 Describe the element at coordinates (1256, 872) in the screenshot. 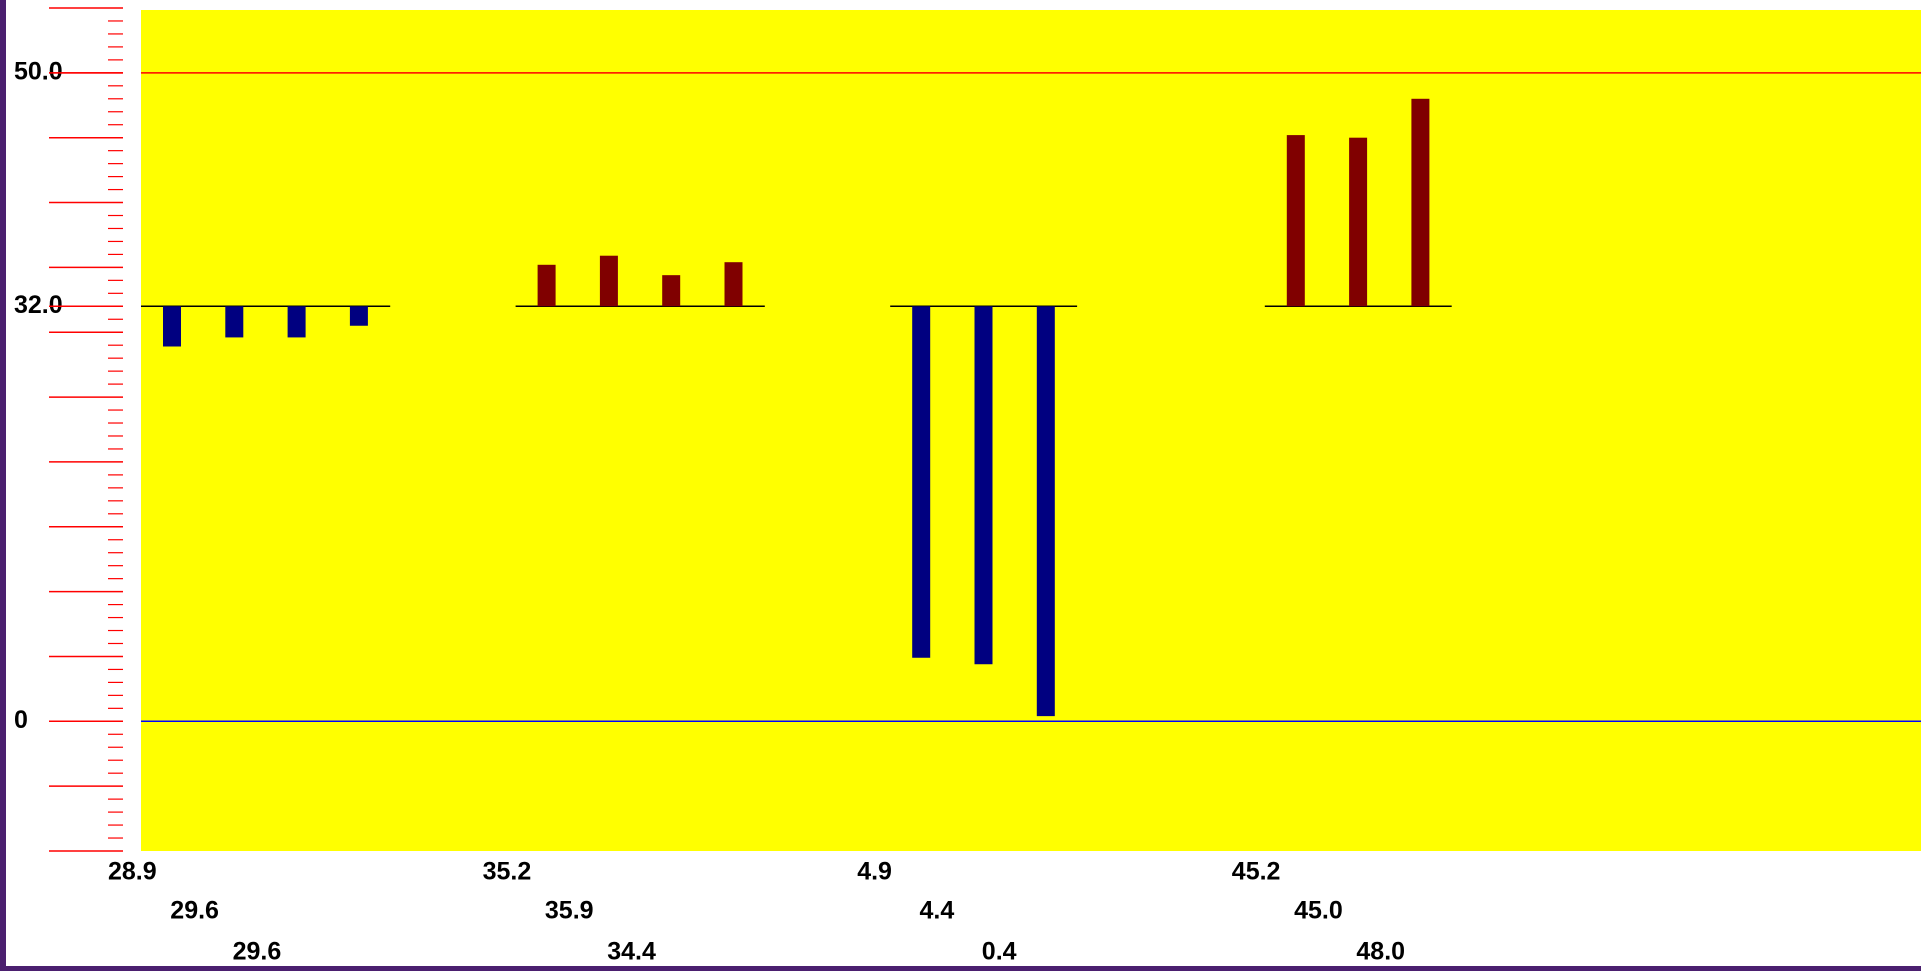

I see `value-label: 45.2` at that location.